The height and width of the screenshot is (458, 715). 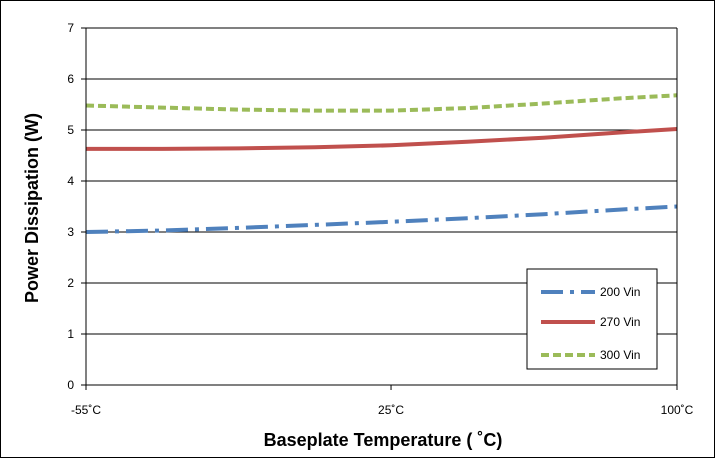 What do you see at coordinates (70, 283) in the screenshot?
I see `y-tick-label-2: 2` at bounding box center [70, 283].